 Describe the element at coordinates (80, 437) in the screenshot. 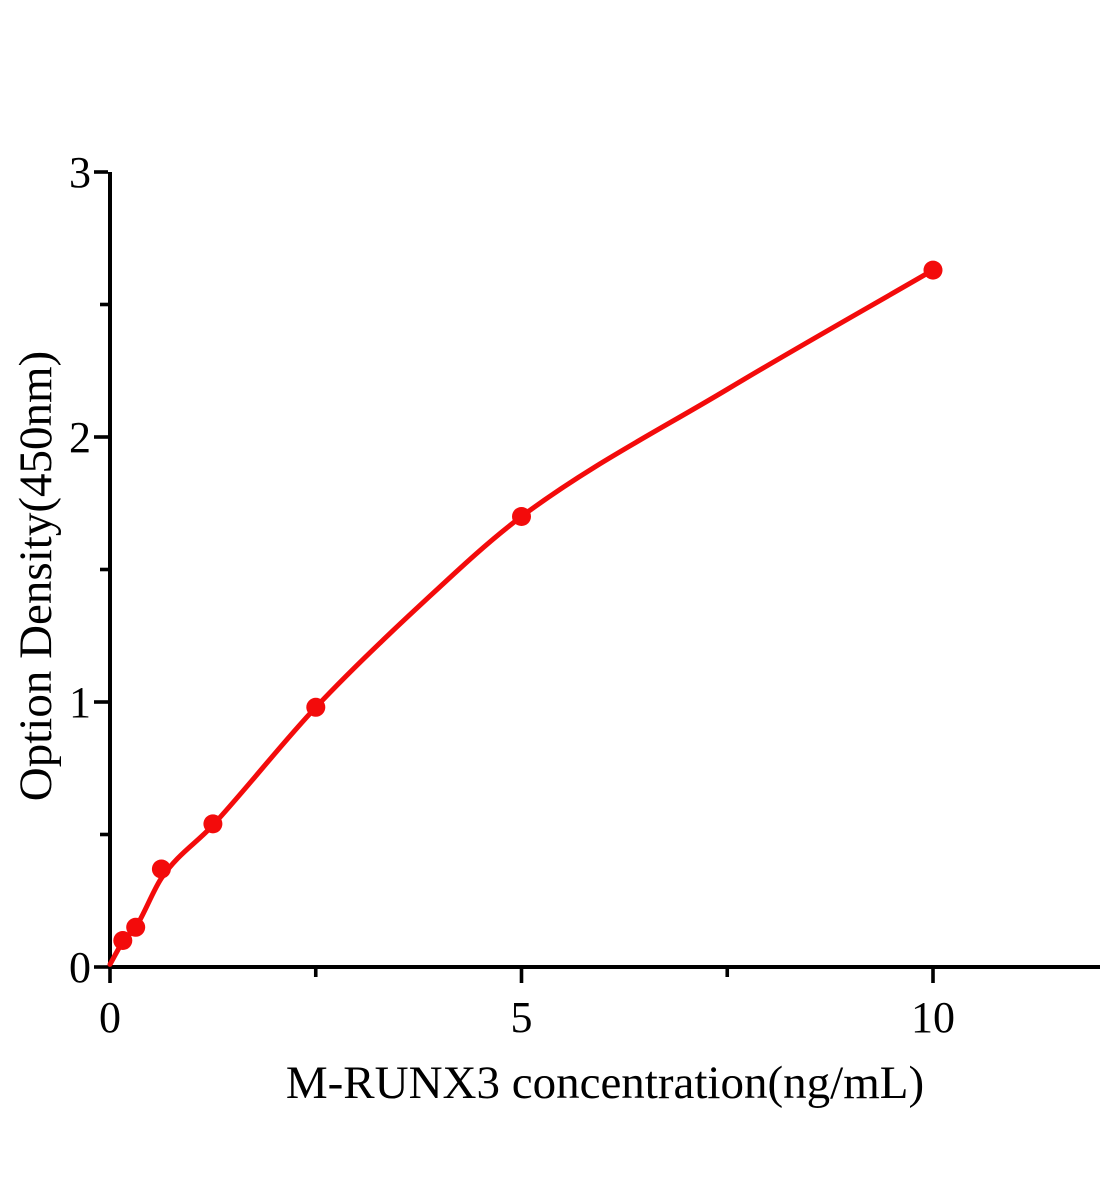

I see `y-tick-label: 2` at that location.